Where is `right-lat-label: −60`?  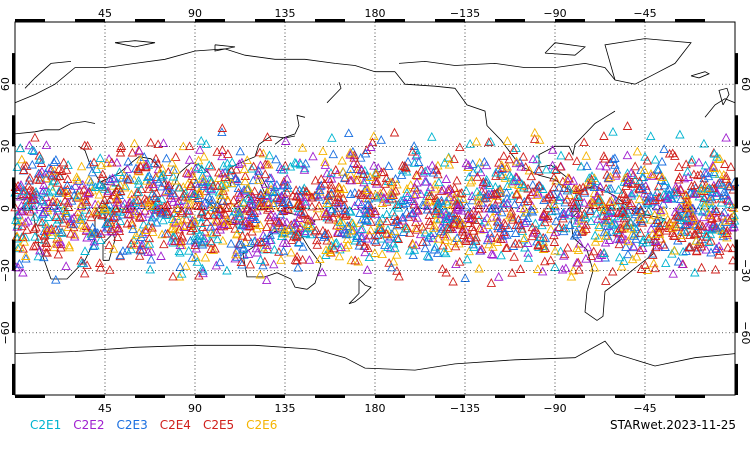
right-lat-label: −60 is located at coordinates (744, 332).